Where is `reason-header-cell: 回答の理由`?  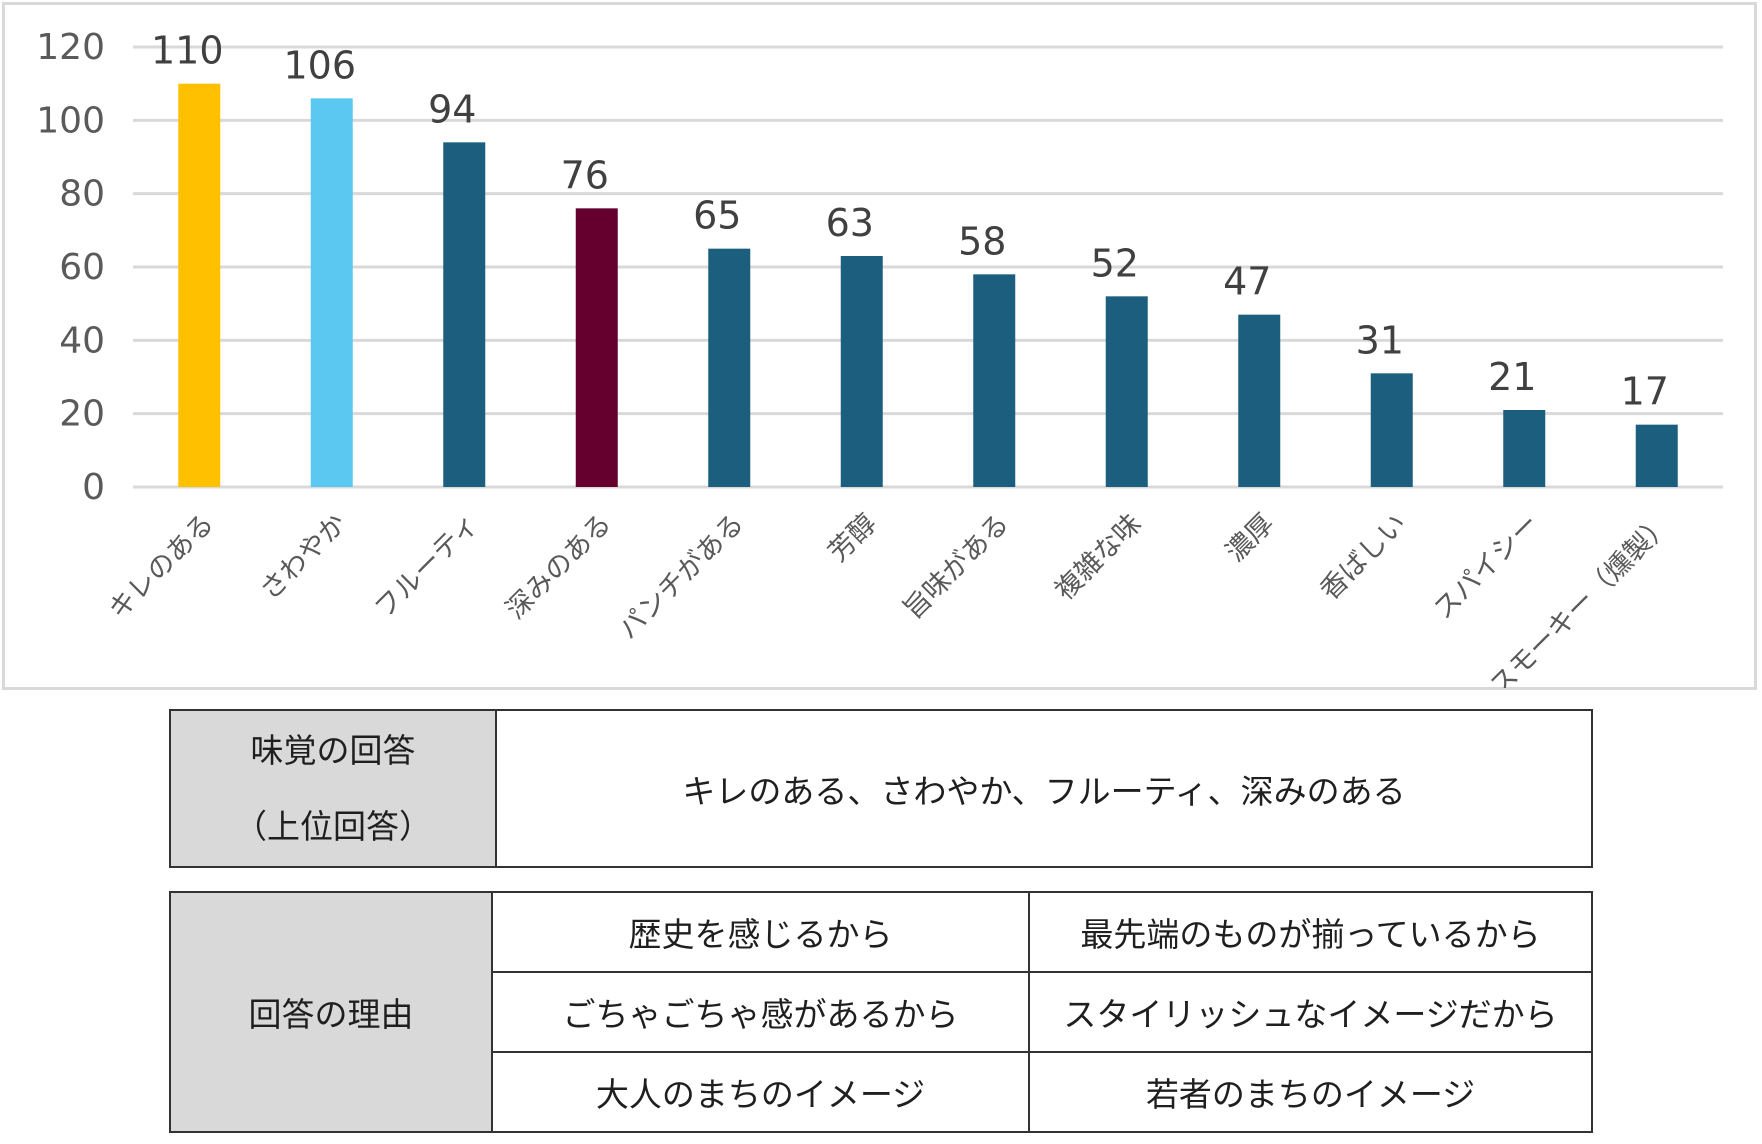
reason-header-cell: 回答の理由 is located at coordinates (331, 1012).